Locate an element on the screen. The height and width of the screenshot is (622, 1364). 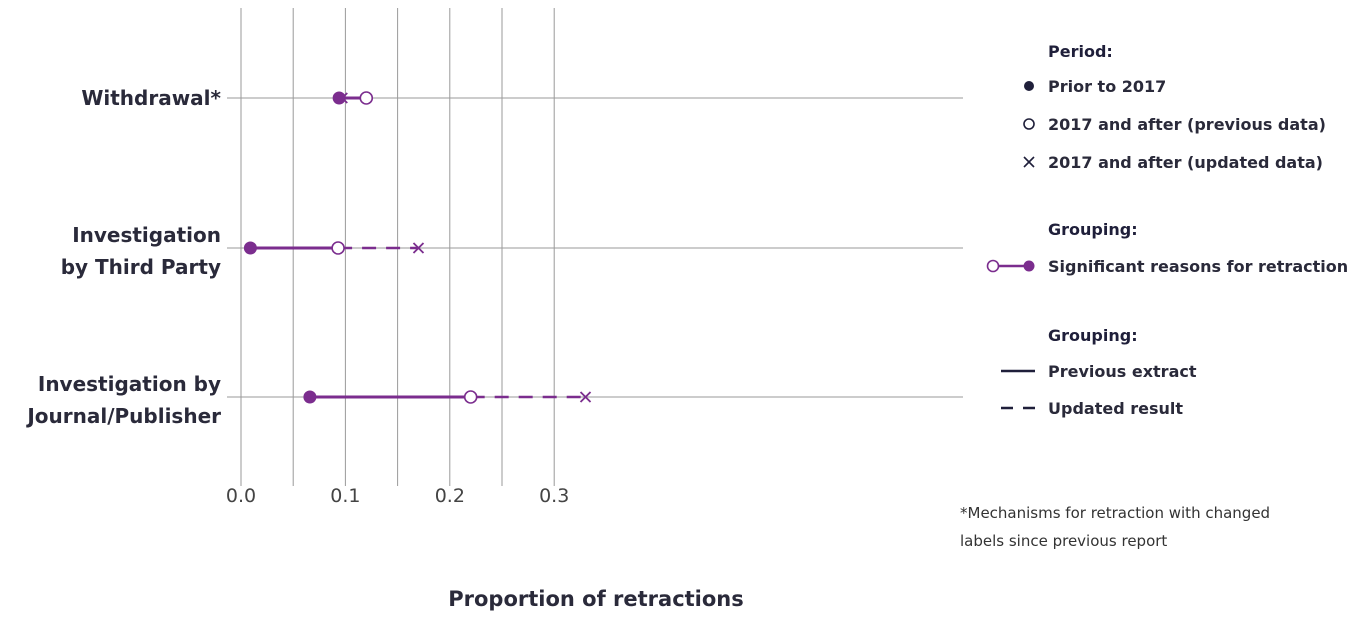
category-label: Withdrawal* is located at coordinates (151, 98).